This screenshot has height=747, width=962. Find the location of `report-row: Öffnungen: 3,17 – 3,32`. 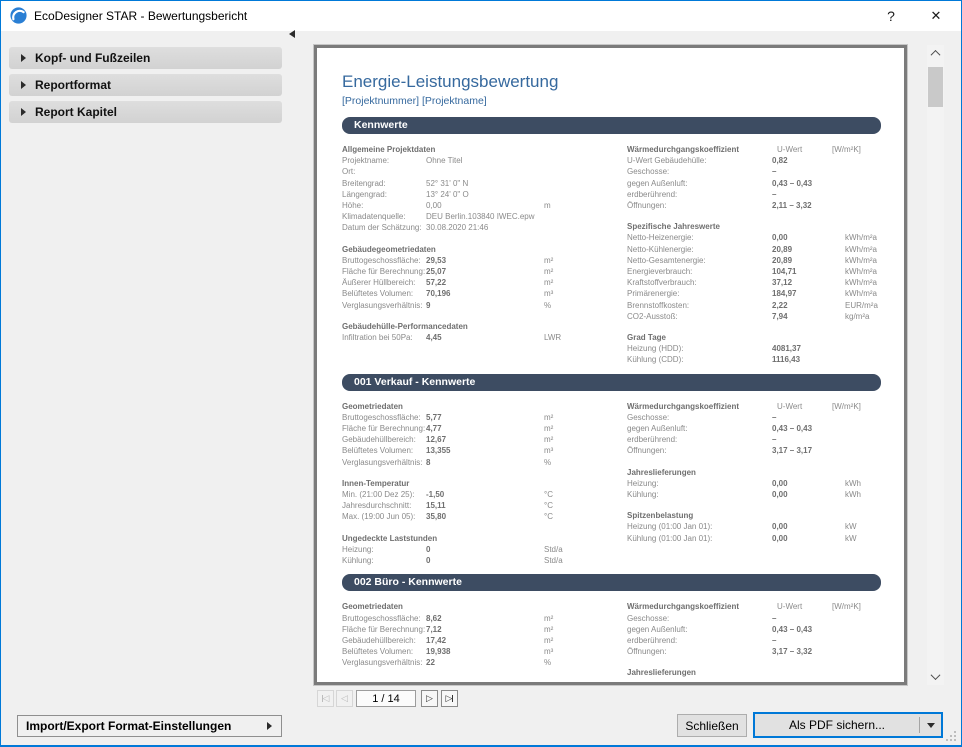

report-row: Öffnungen: 3,17 – 3,32 is located at coordinates (754, 651).